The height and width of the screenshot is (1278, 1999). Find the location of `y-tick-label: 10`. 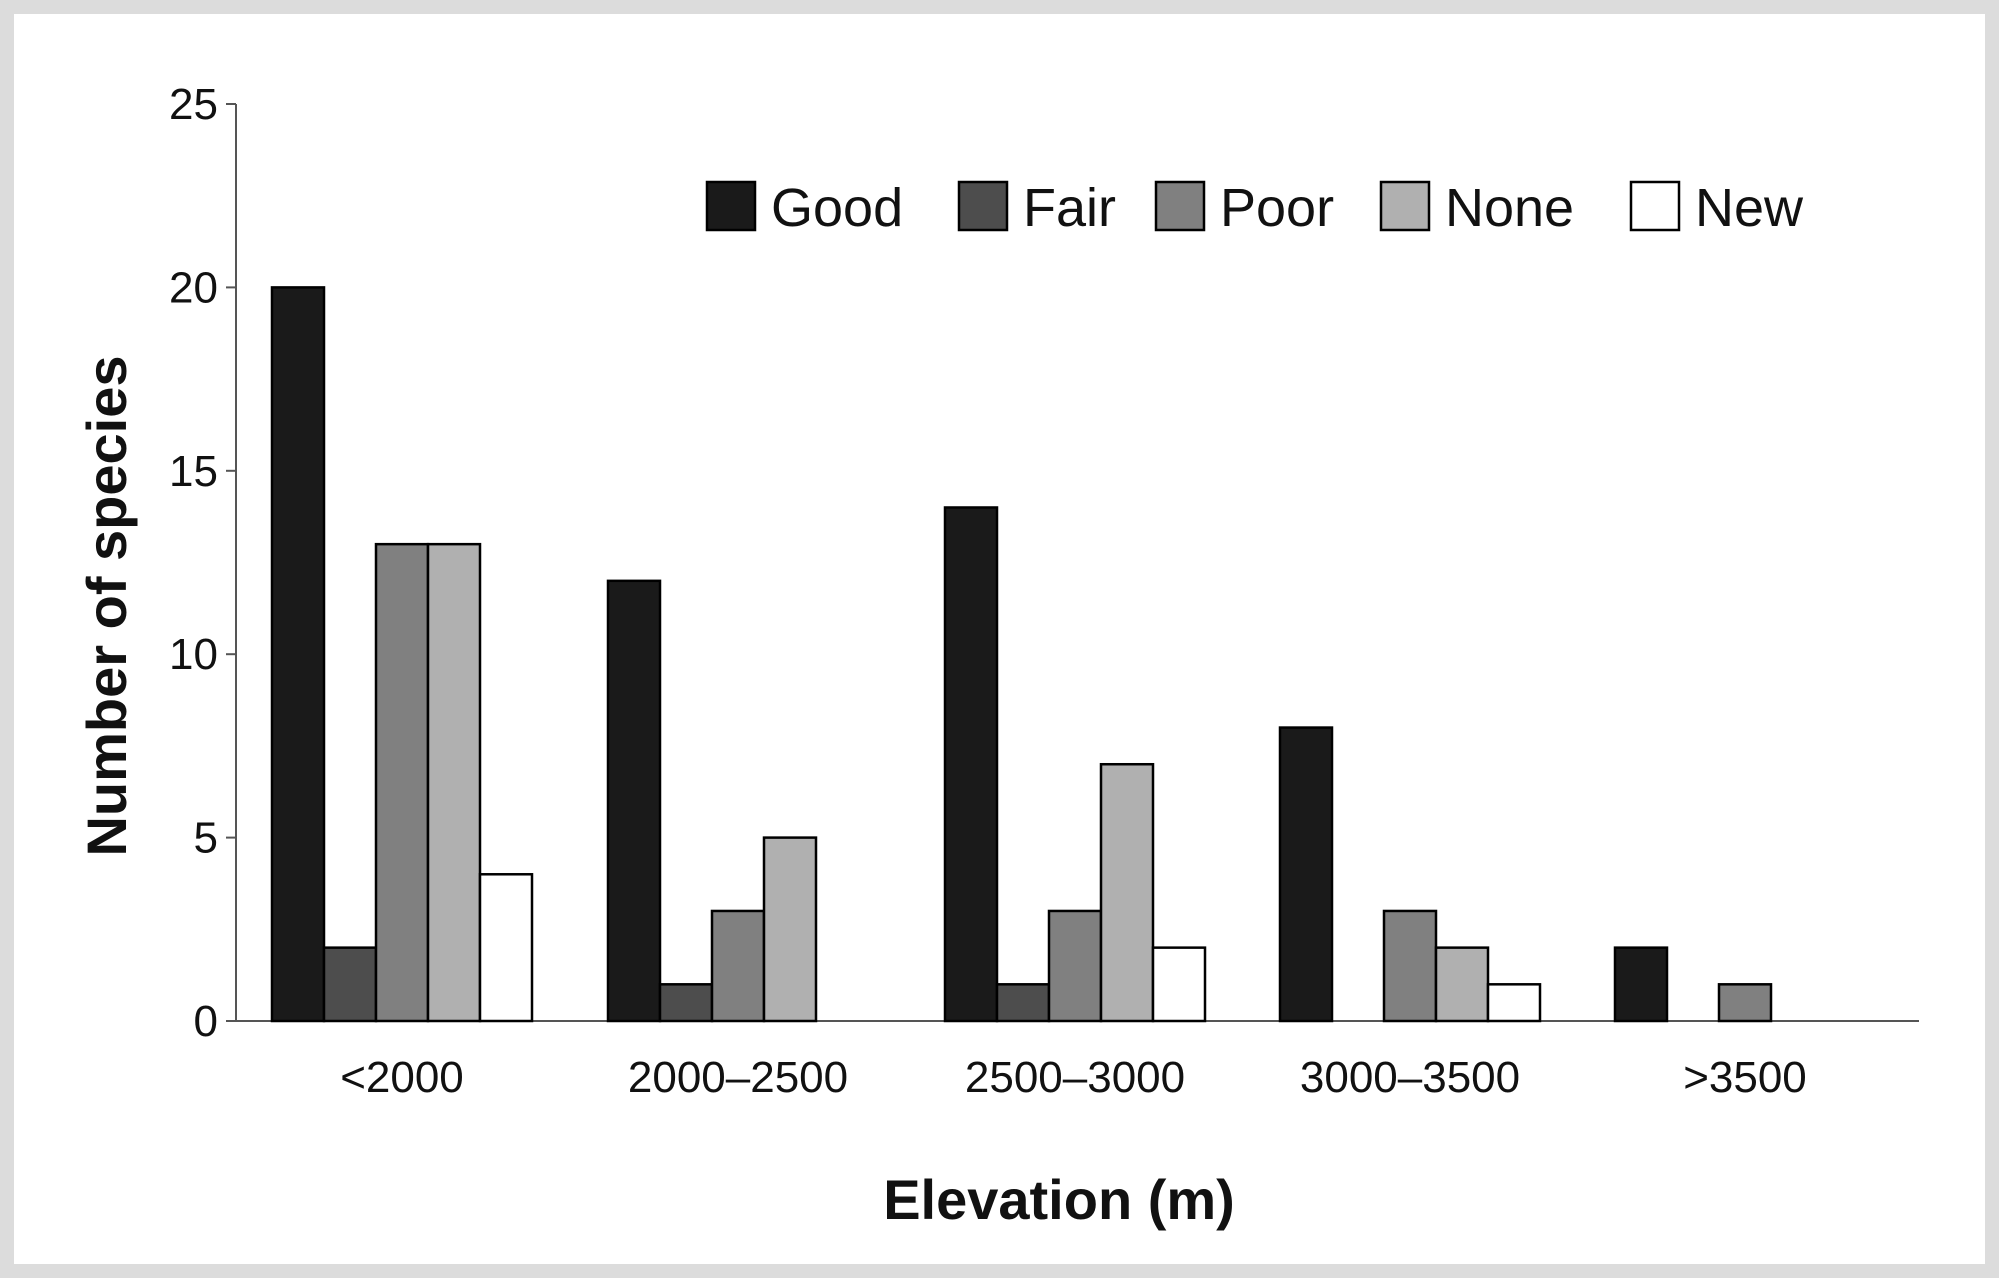

y-tick-label: 10 is located at coordinates (193, 654).